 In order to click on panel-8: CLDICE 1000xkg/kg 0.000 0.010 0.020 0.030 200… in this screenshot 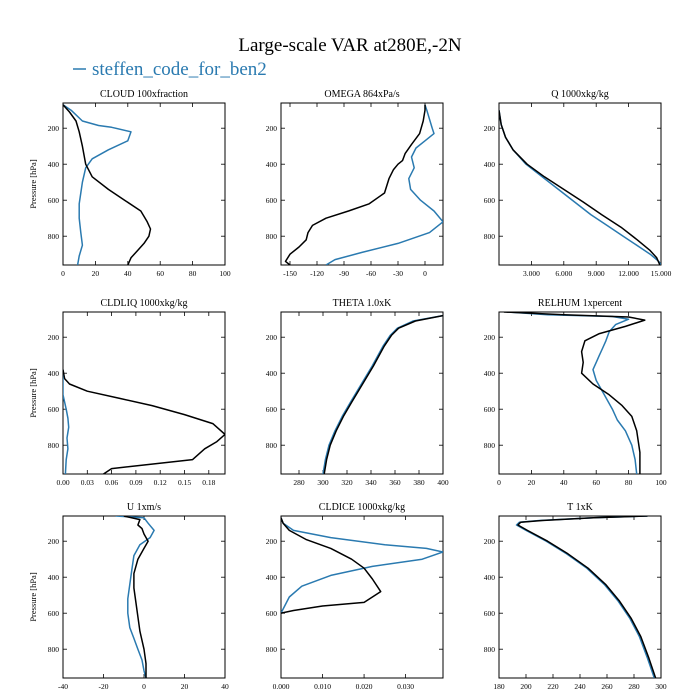, I will do `click(355, 596)`.